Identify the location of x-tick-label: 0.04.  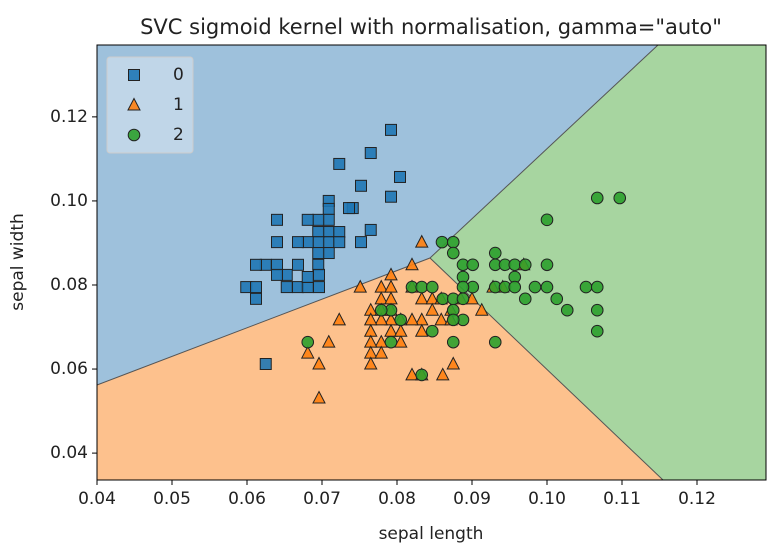
(97, 499).